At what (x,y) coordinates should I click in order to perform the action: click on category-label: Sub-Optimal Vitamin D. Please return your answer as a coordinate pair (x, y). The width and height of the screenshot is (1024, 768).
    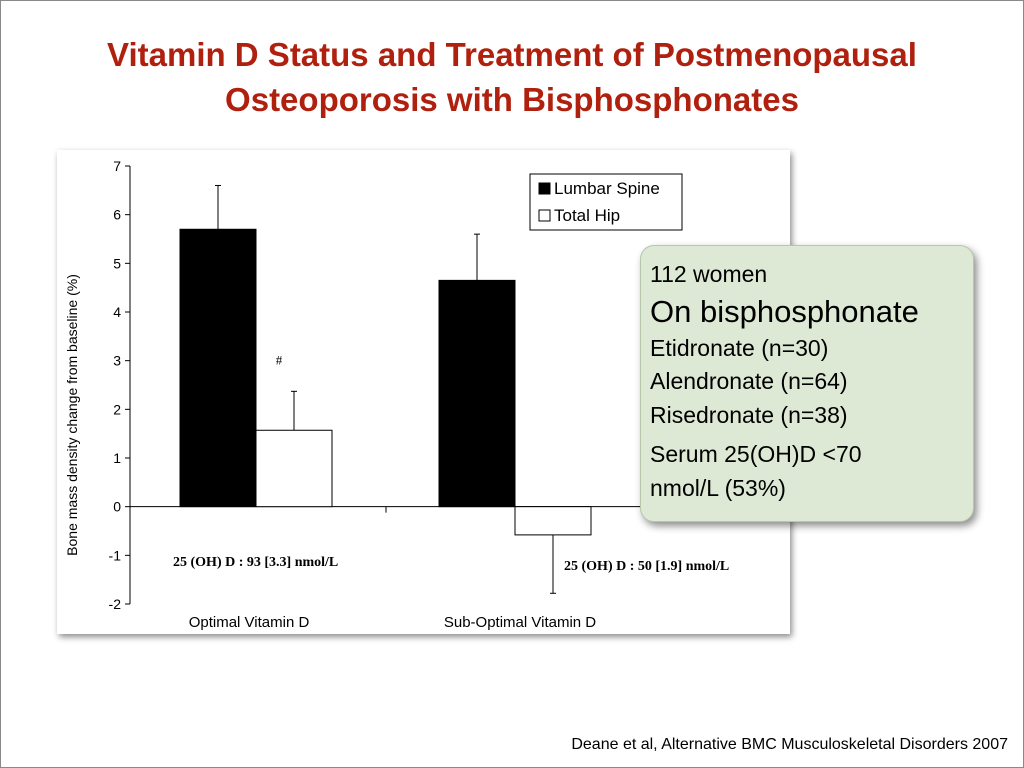
    Looking at the image, I should click on (520, 622).